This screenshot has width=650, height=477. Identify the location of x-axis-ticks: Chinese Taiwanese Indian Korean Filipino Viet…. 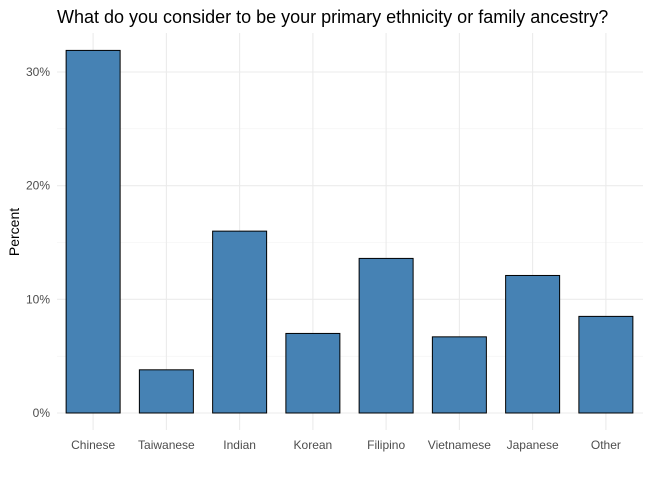
(346, 445).